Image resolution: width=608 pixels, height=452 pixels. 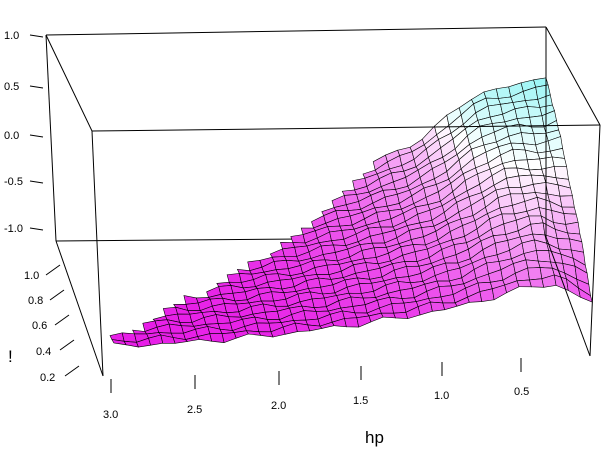 What do you see at coordinates (43, 352) in the screenshot?
I see `y-tick-label: 0.4` at bounding box center [43, 352].